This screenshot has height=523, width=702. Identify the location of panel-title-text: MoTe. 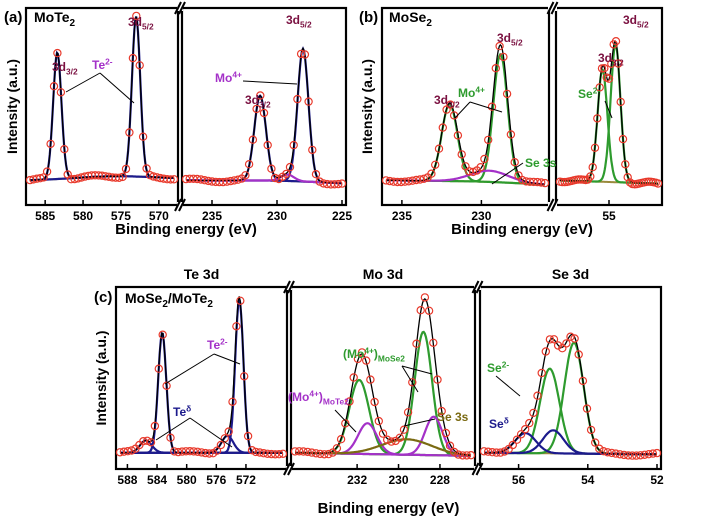
(52, 17).